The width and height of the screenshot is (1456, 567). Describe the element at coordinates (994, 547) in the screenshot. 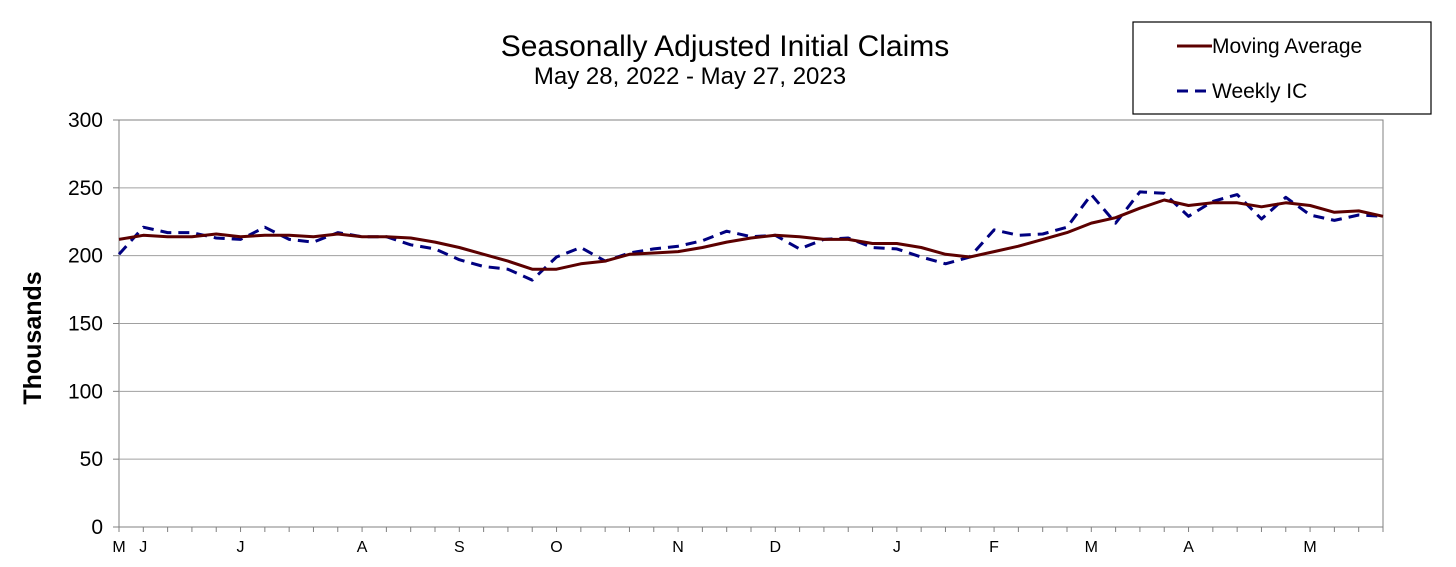

I see `x-tick-label: F` at that location.